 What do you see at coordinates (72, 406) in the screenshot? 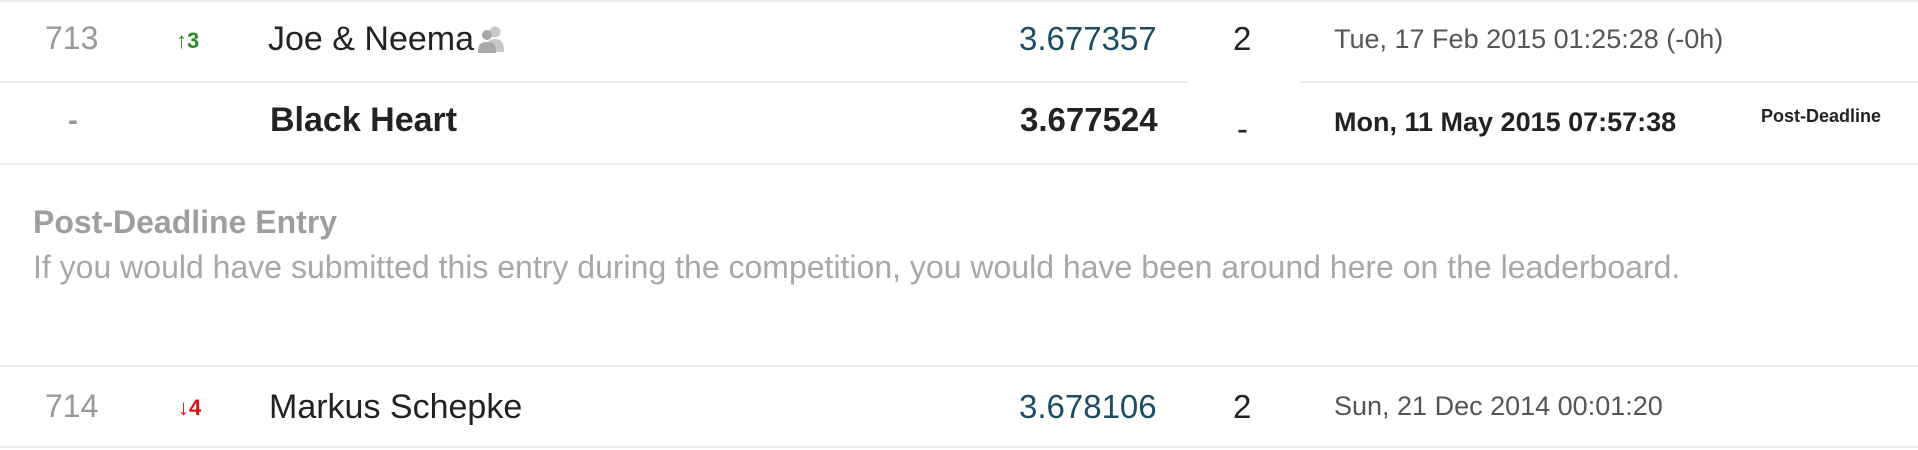
I see `rank: 714` at bounding box center [72, 406].